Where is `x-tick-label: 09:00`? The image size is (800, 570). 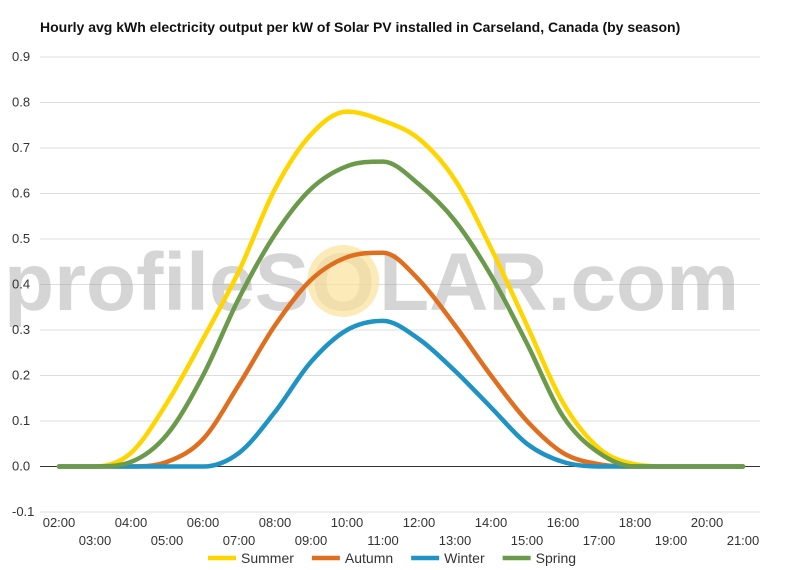 x-tick-label: 09:00 is located at coordinates (311, 540).